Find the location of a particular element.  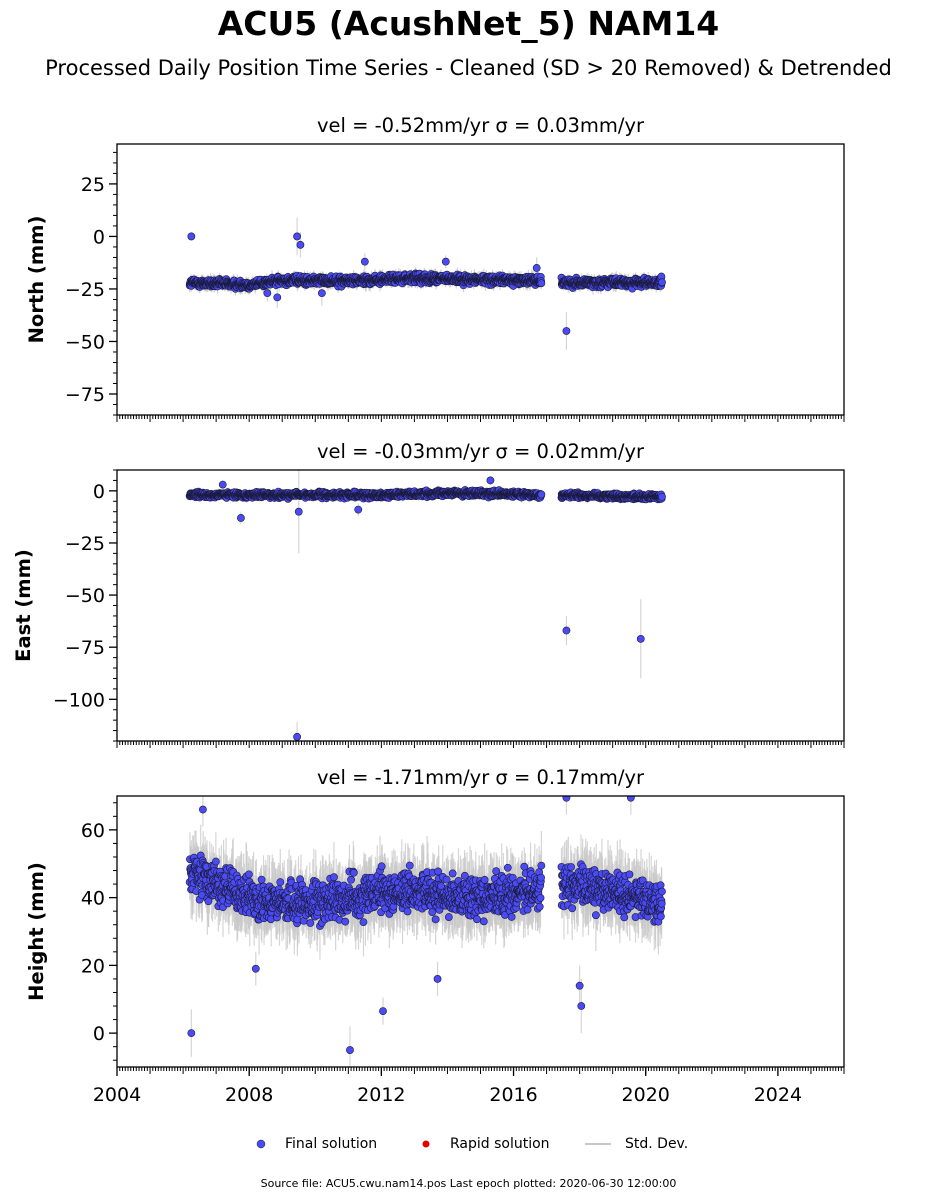

y-tick-label: 0 is located at coordinates (99, 237).